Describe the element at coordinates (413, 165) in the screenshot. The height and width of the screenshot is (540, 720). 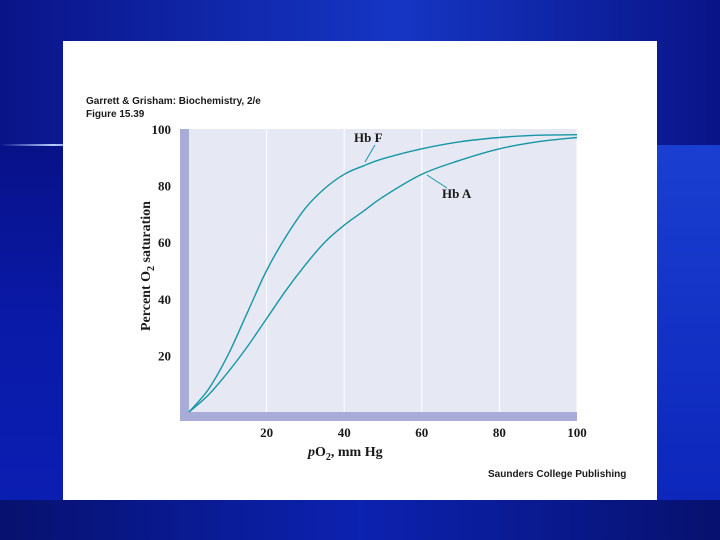
I see `series-labels: Hb F Hb A` at that location.